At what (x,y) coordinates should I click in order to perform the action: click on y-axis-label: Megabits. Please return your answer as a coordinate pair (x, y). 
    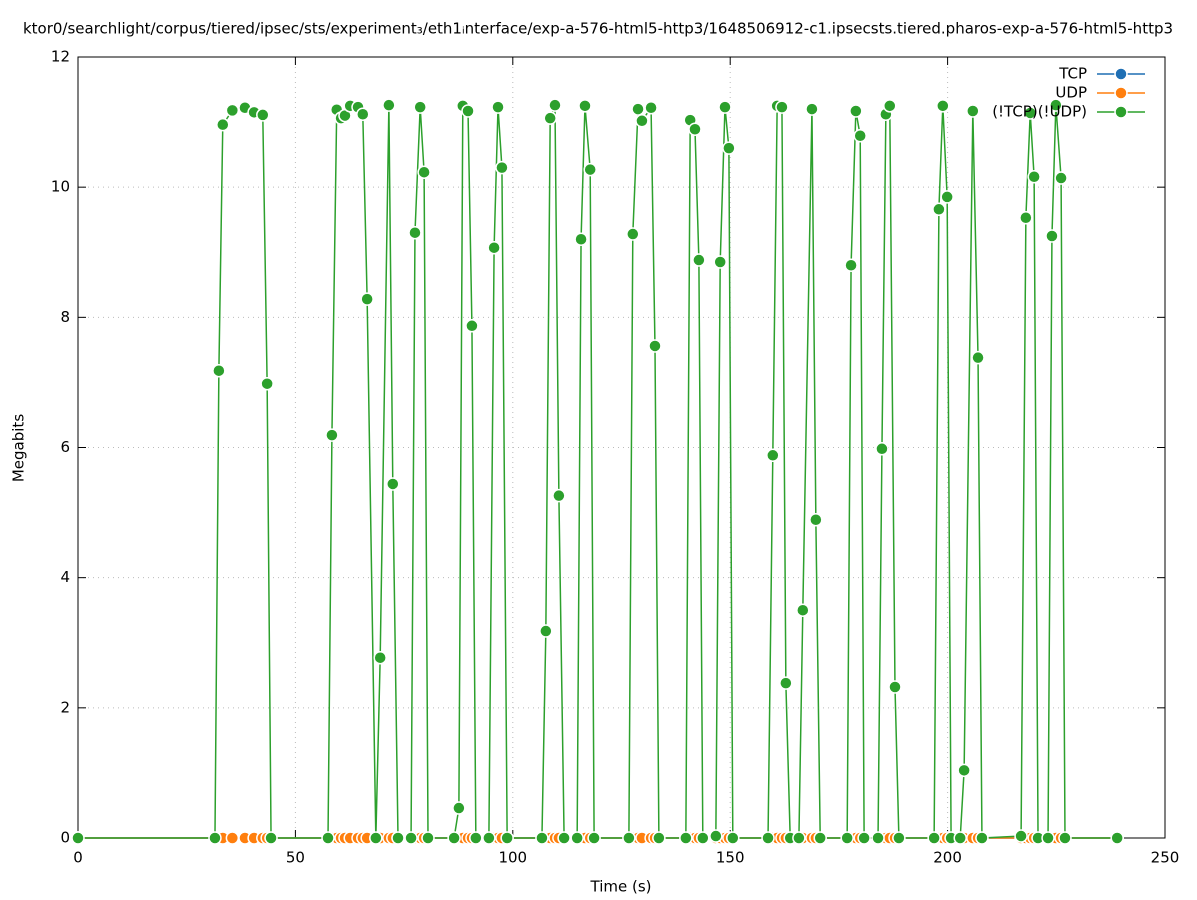
    Looking at the image, I should click on (19, 448).